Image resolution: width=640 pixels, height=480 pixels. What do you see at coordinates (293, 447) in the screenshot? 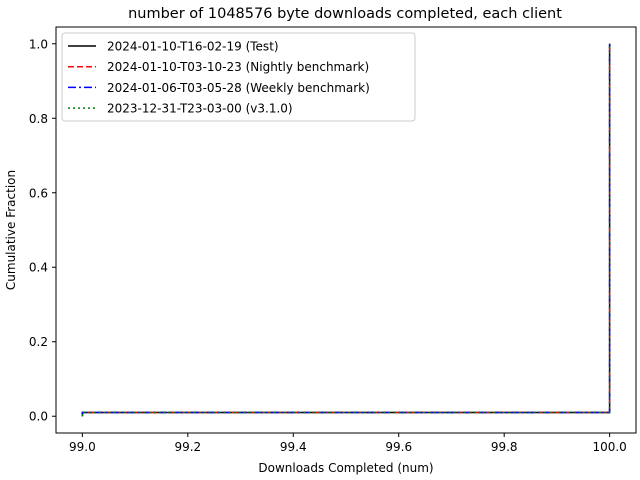
I see `x-tick-label: 99.4` at bounding box center [293, 447].